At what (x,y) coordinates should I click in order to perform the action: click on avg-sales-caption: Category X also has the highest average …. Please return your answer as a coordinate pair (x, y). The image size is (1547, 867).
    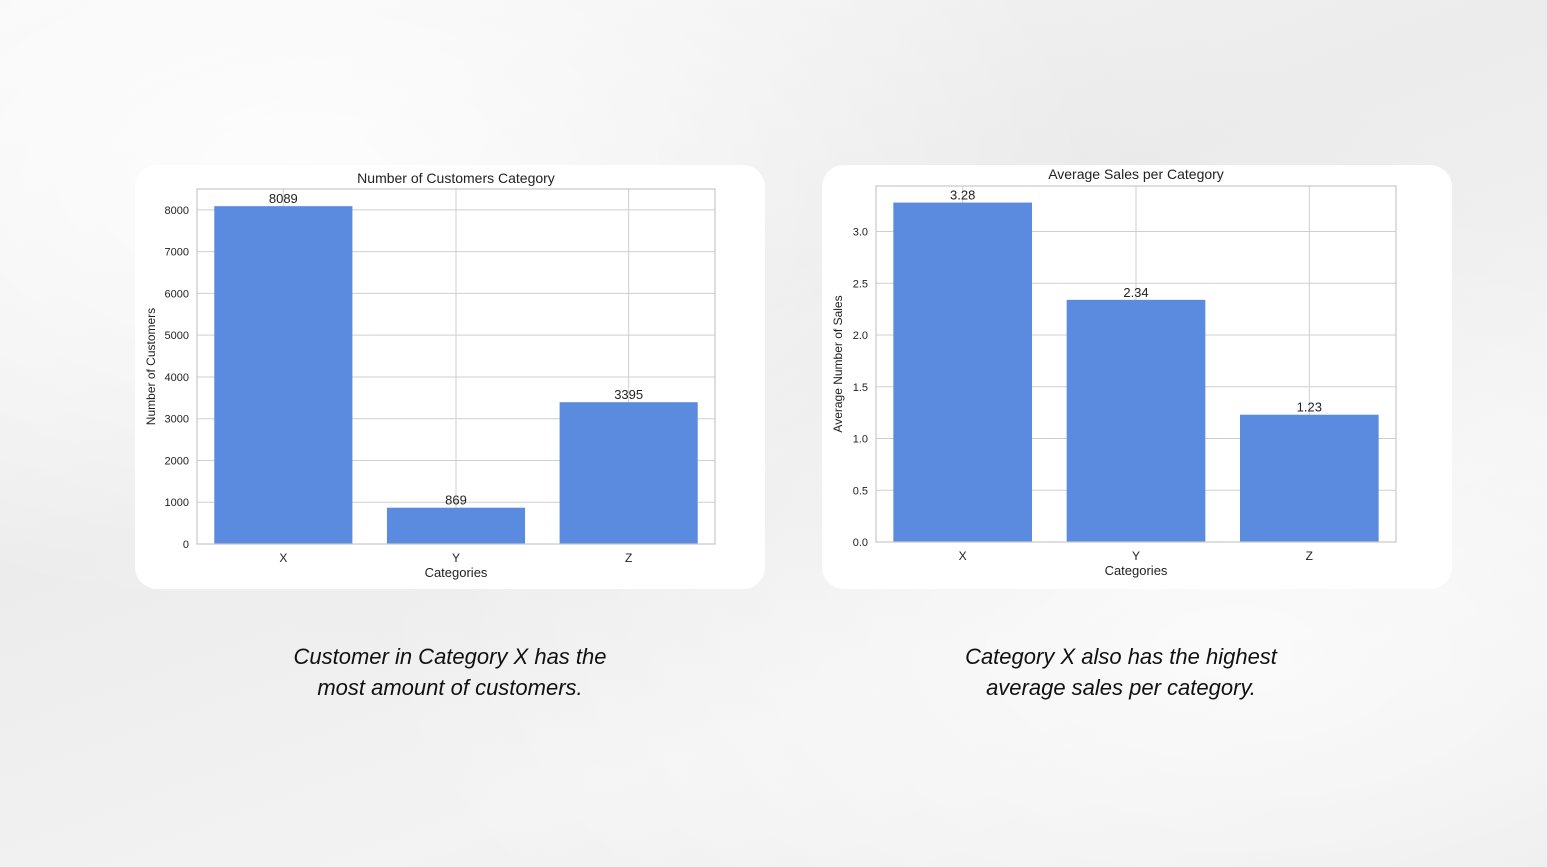
    Looking at the image, I should click on (1121, 672).